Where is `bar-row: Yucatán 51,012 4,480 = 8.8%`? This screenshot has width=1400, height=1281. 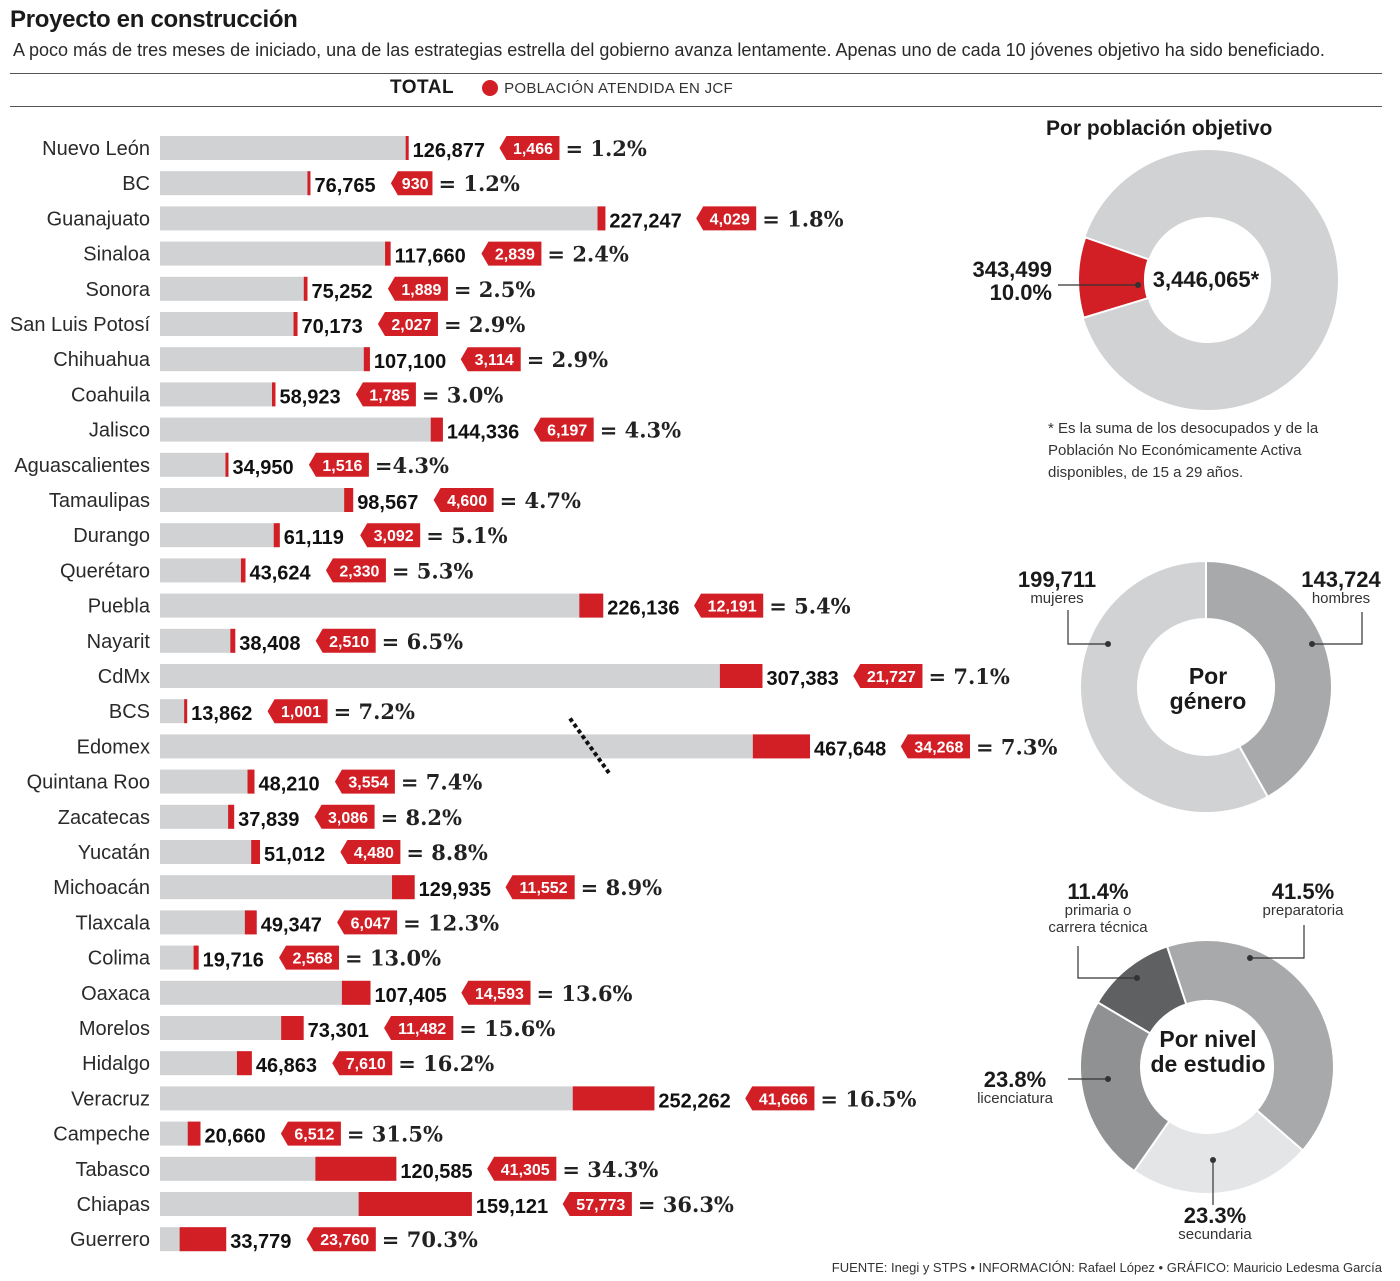
bar-row: Yucatán 51,012 4,480 = 8.8% is located at coordinates (283, 853).